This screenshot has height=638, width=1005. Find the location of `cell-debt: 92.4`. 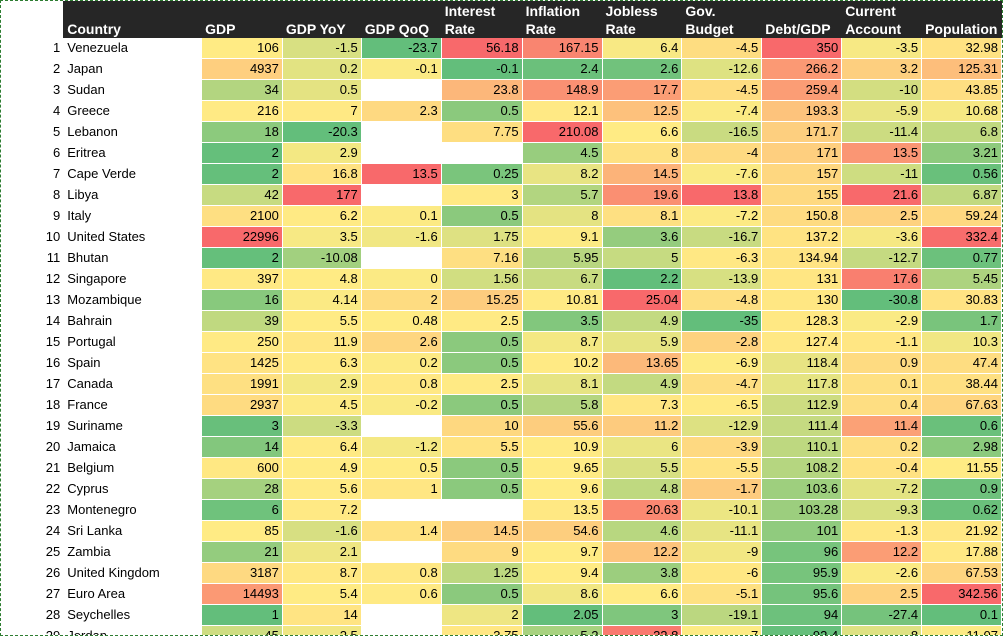

cell-debt: 92.4 is located at coordinates (802, 630).